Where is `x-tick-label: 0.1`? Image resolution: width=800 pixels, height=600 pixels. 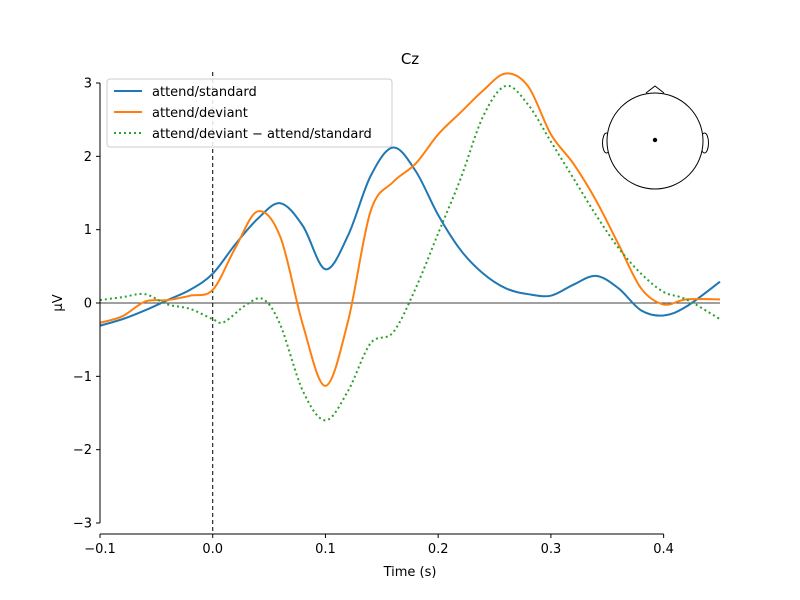 x-tick-label: 0.1 is located at coordinates (325, 549).